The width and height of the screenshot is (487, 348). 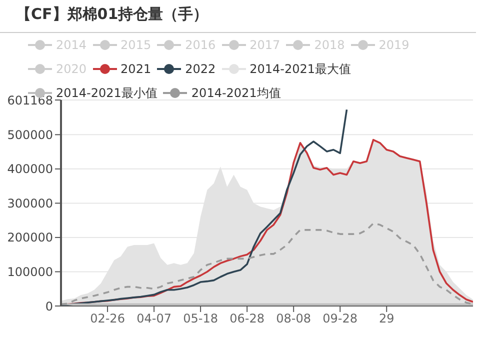 I want to click on y-tick-label: 200000, so click(x=30, y=237).